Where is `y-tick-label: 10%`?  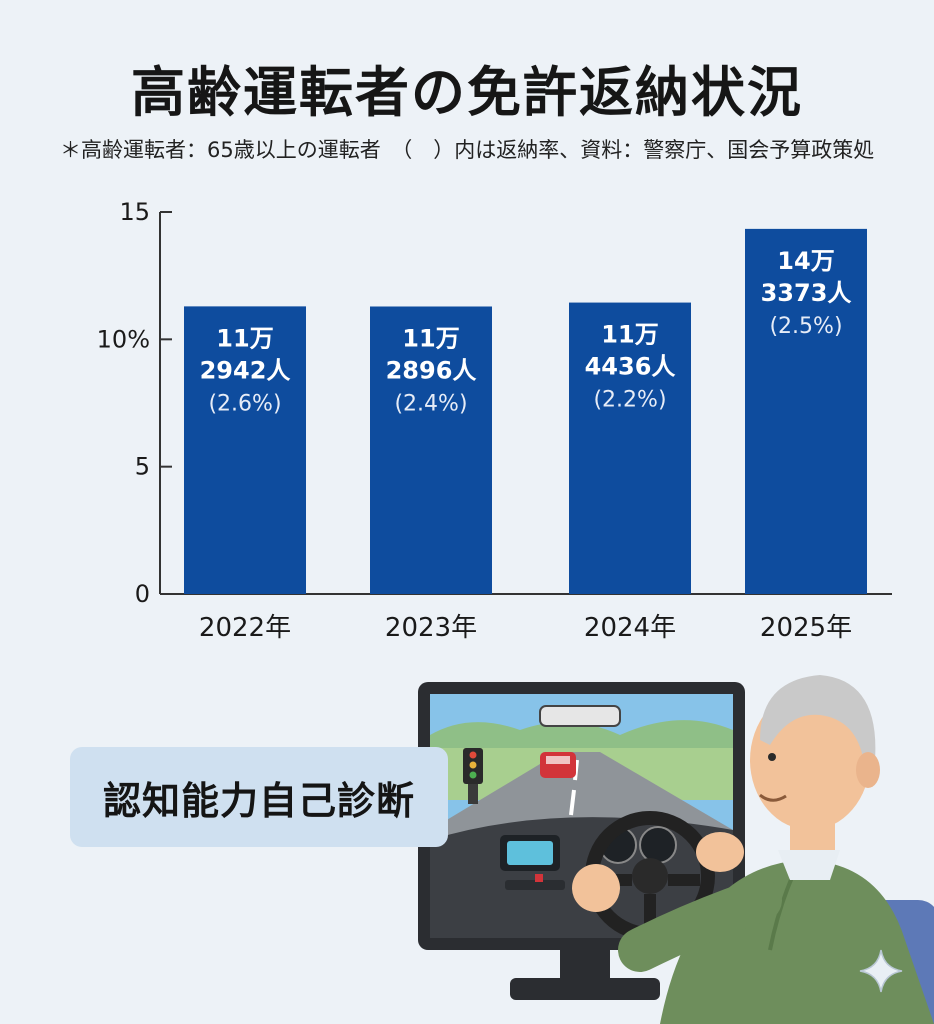
y-tick-label: 10% is located at coordinates (123, 339).